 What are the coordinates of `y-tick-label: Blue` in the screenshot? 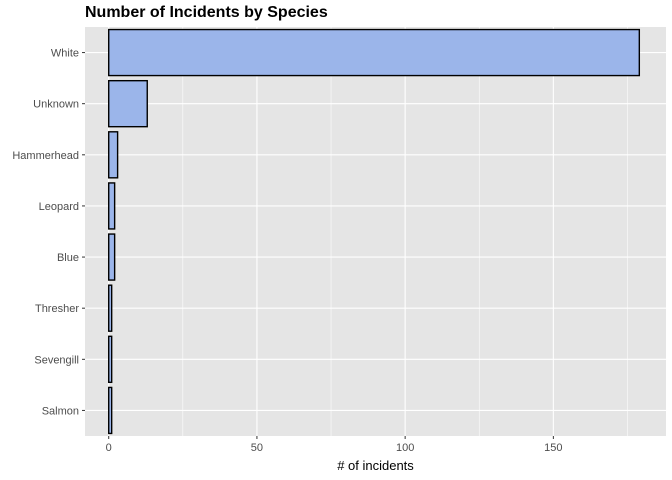 It's located at (68, 258).